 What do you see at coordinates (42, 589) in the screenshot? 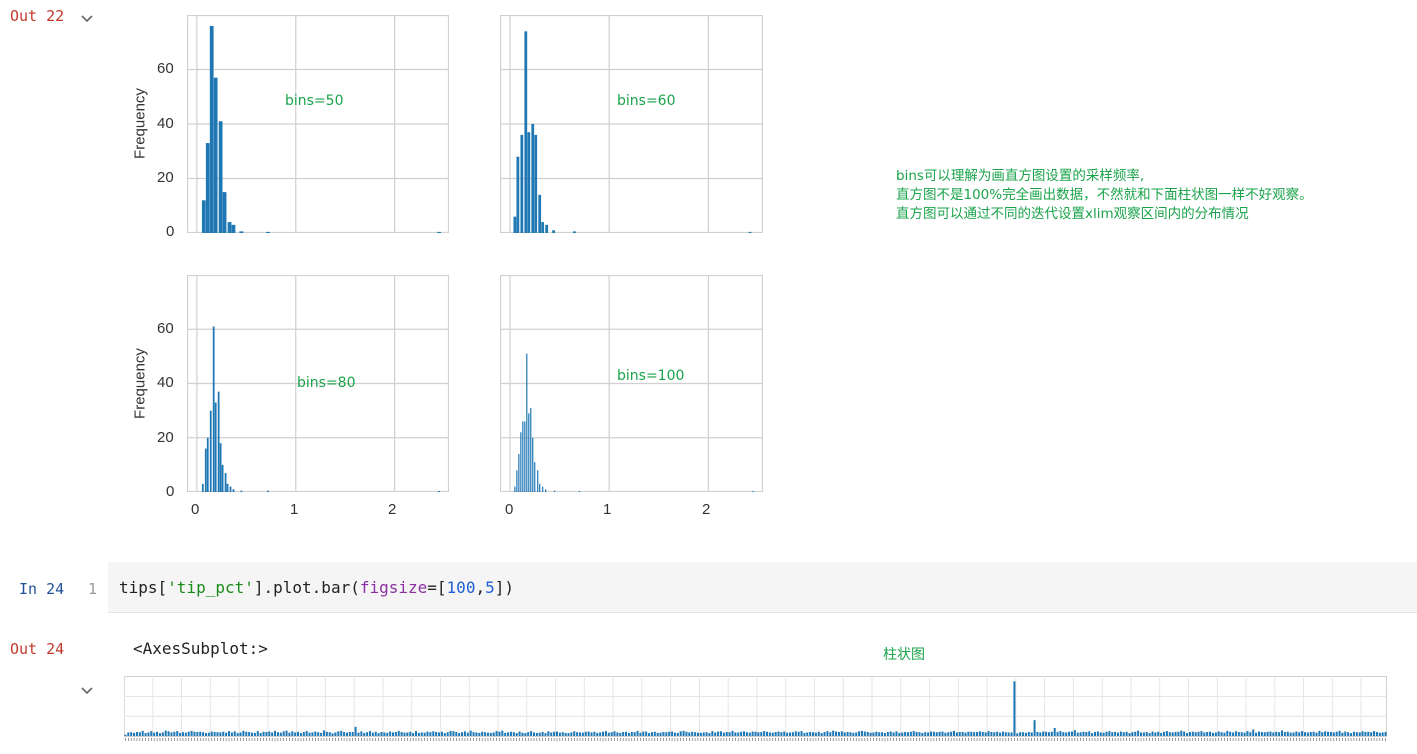
I see `in24-prompt: In 24` at bounding box center [42, 589].